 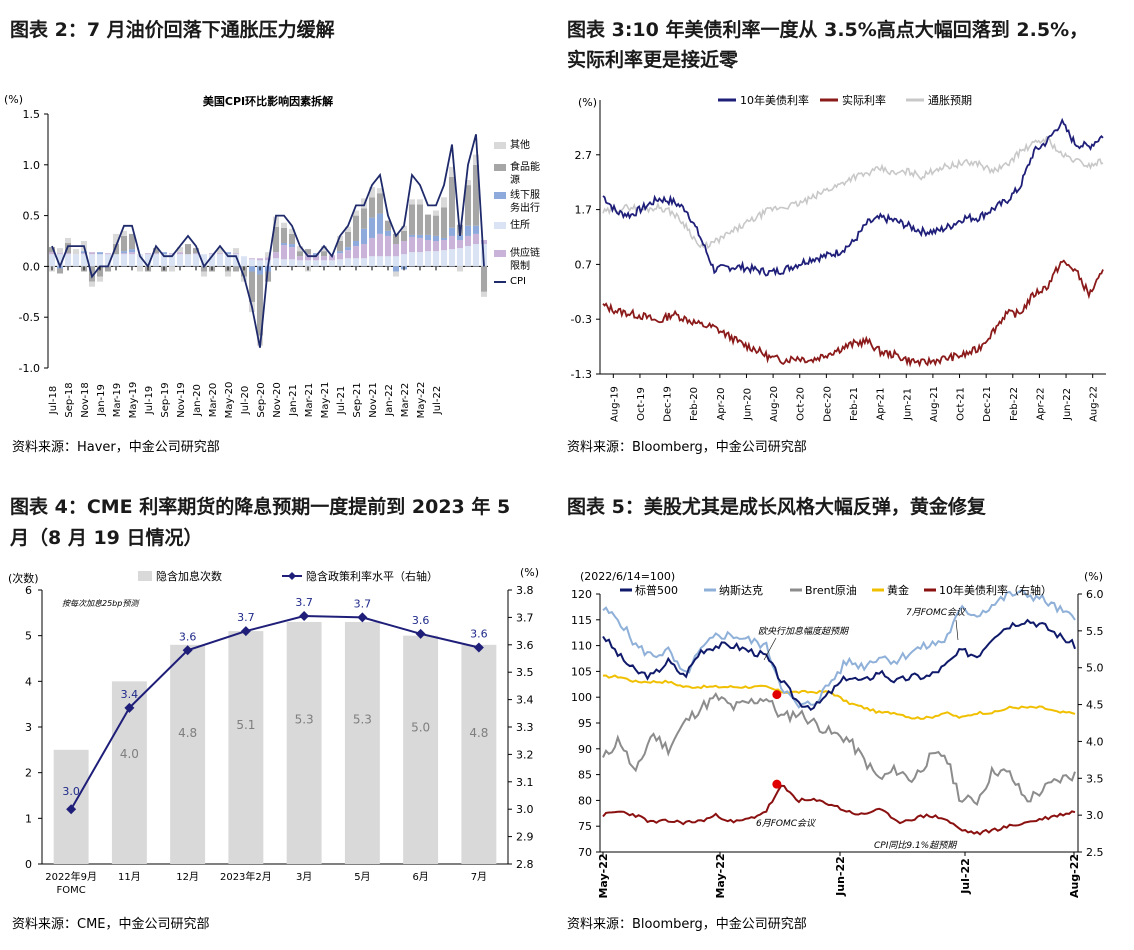 What do you see at coordinates (687, 447) in the screenshot?
I see `panel3-source: 资料来源：Bloomberg，中金公司研究部` at bounding box center [687, 447].